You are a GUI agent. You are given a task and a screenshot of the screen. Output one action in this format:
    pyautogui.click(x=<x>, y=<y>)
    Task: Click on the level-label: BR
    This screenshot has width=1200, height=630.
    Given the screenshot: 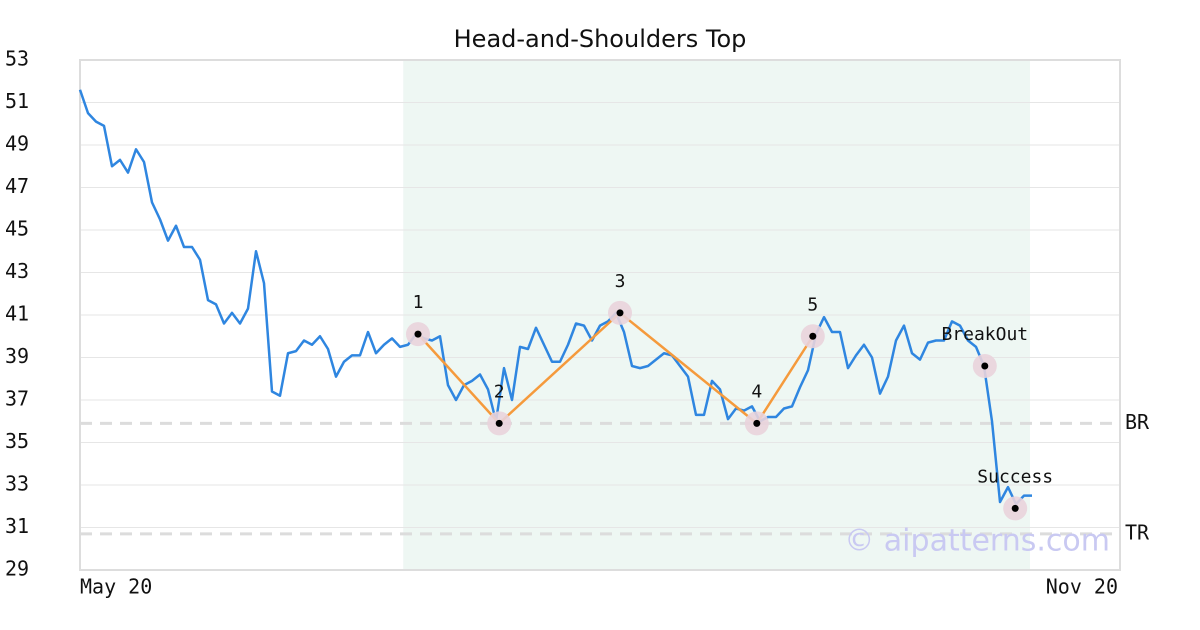 What is the action you would take?
    pyautogui.click(x=1137, y=422)
    